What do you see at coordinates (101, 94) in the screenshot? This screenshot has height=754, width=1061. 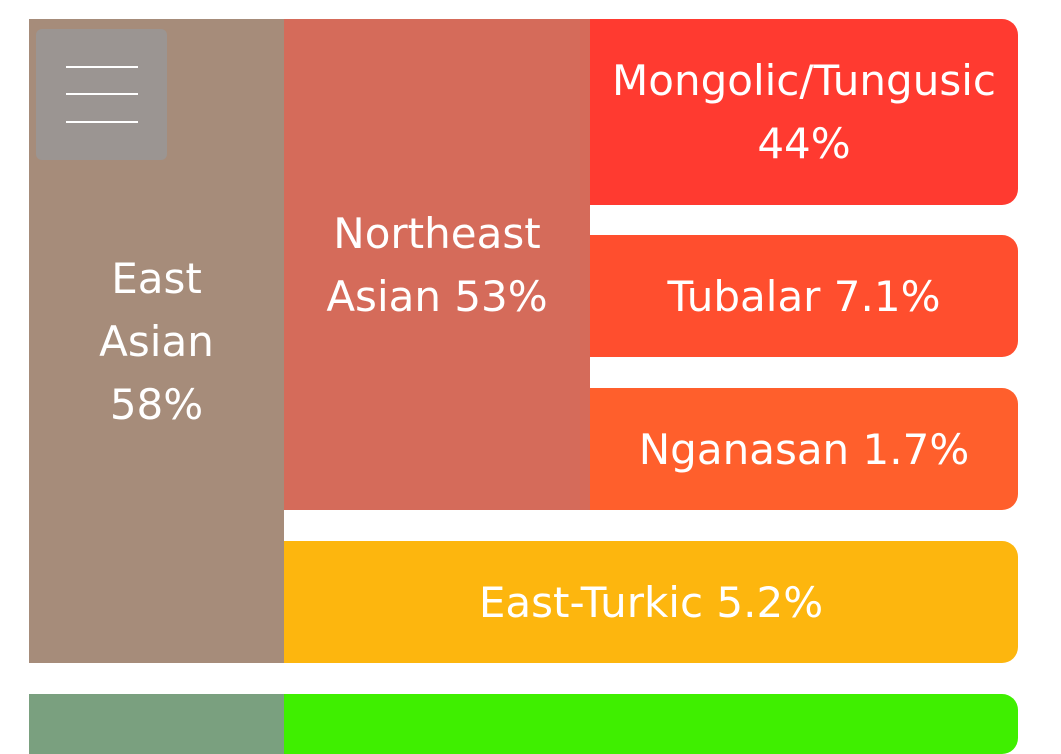 I see `menu-button` at bounding box center [101, 94].